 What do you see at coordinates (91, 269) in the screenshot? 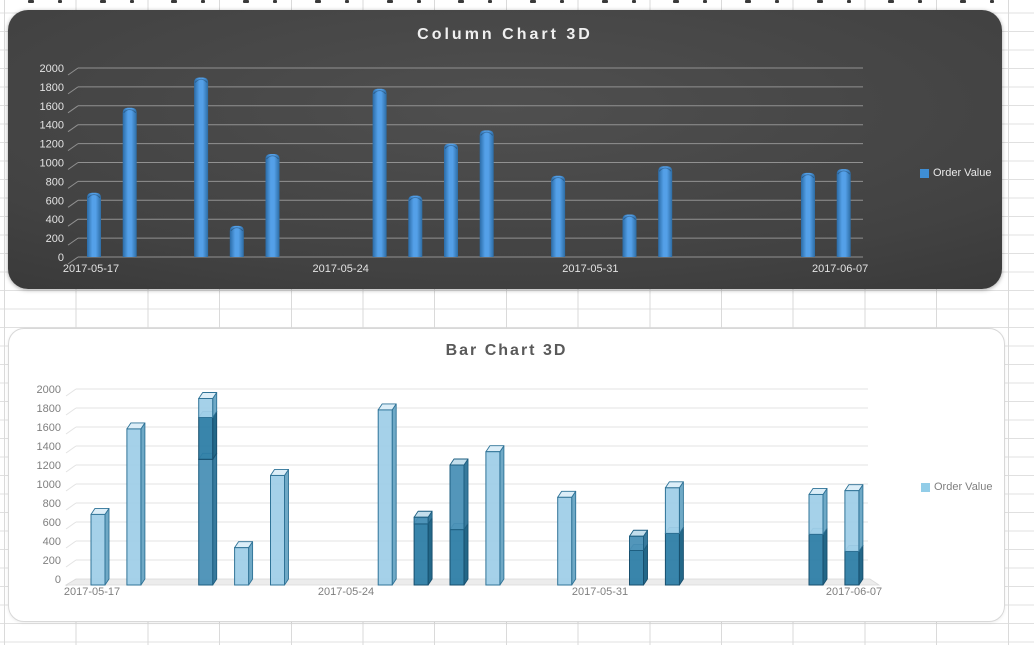
I see `x-tick-label: 2017-05-17` at bounding box center [91, 269].